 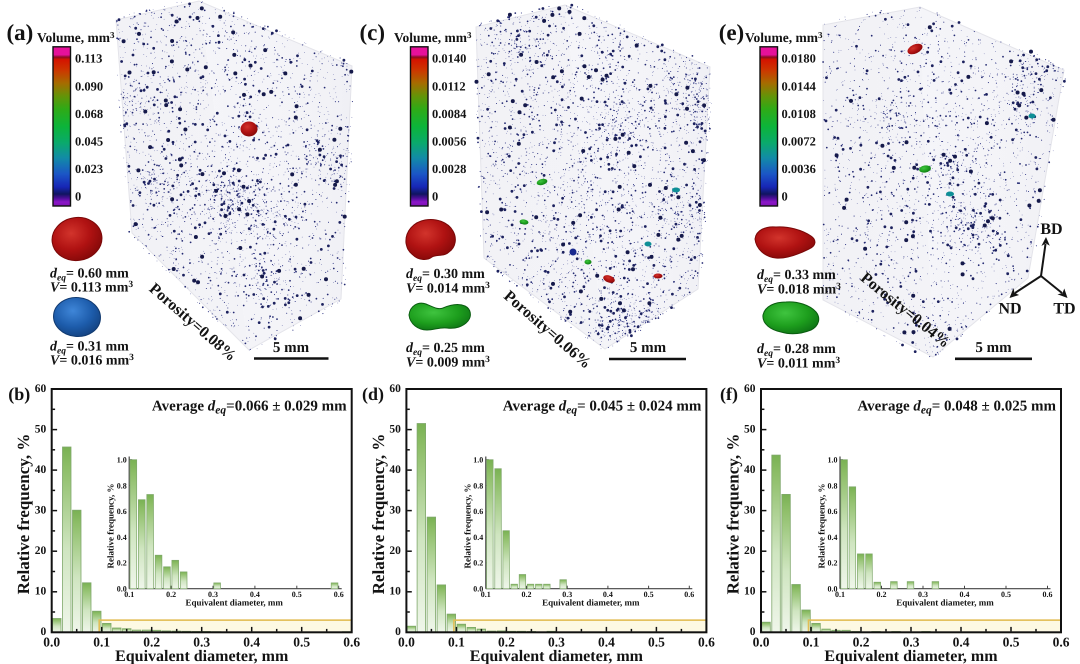 What do you see at coordinates (433, 37) in the screenshot?
I see `svg-text: Volume, mm3` at bounding box center [433, 37].